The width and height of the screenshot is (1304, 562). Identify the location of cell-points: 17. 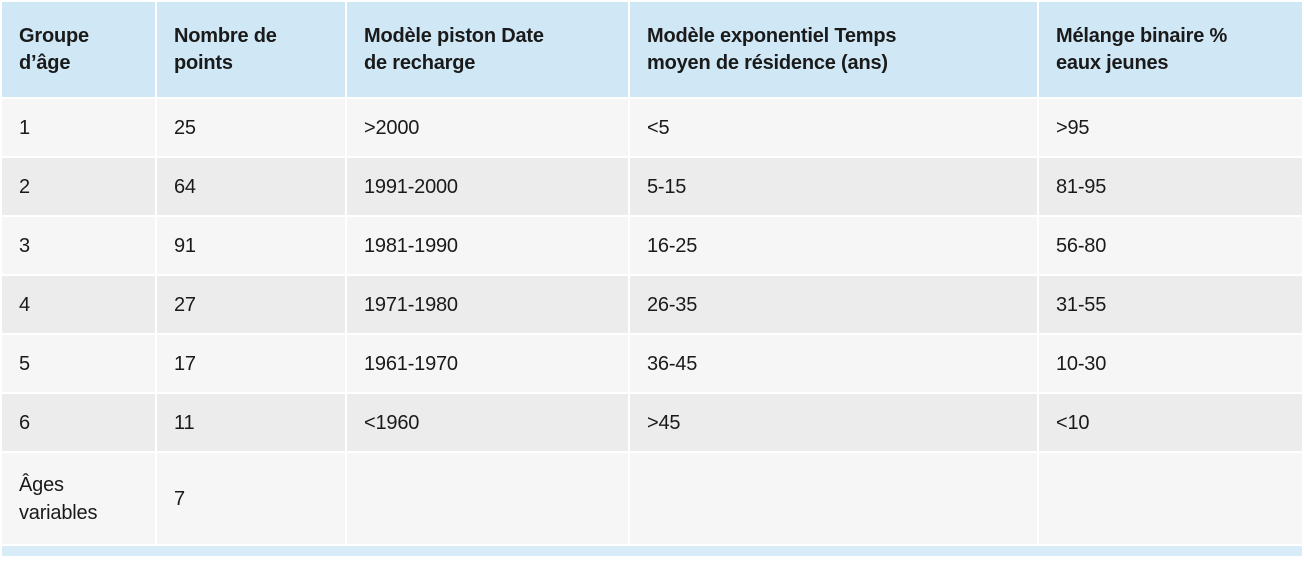
(251, 363).